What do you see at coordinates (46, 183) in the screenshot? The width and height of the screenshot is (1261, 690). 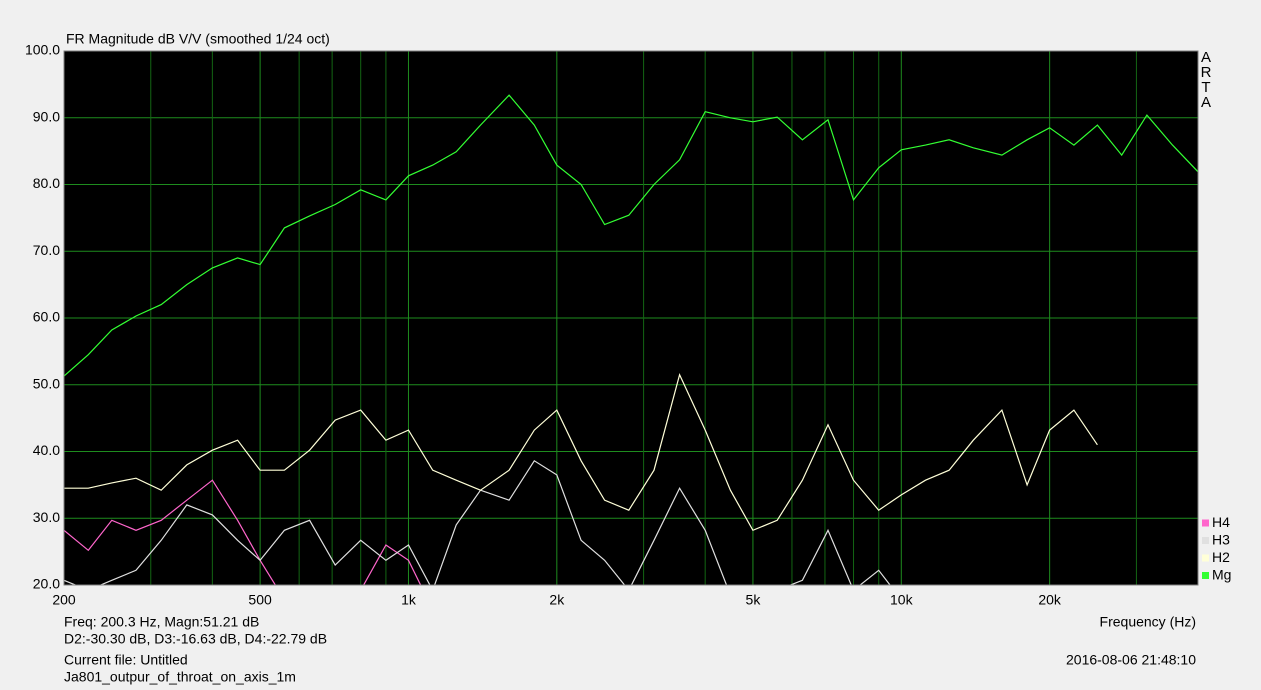 I see `y-tick-label: 80.0` at bounding box center [46, 183].